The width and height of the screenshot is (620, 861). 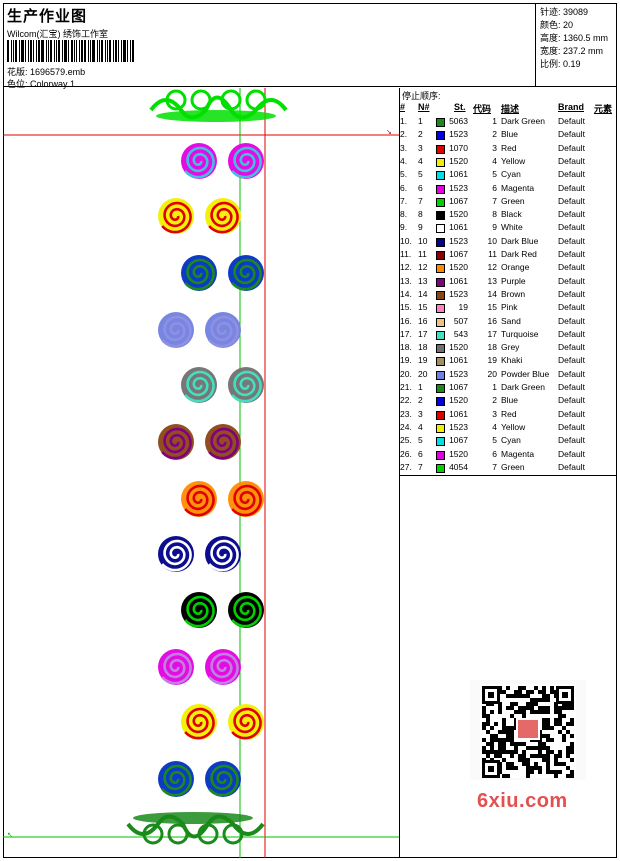 I want to click on row-stitches: 1523, so click(x=458, y=426).